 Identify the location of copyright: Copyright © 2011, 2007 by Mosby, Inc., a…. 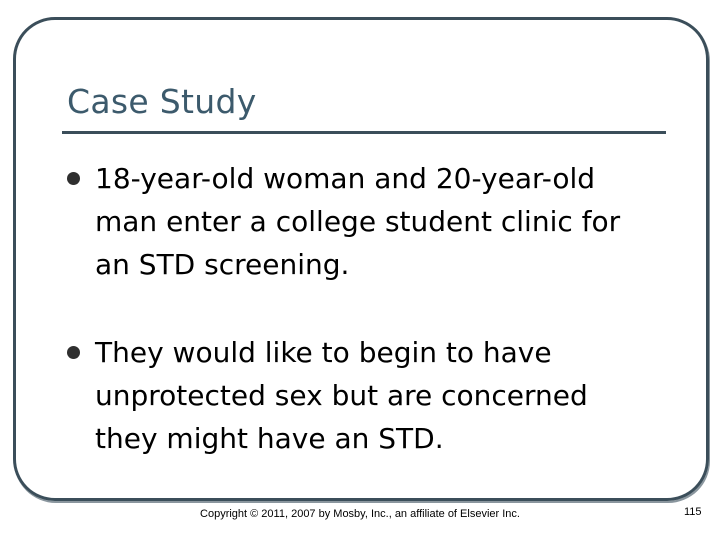
(360, 514).